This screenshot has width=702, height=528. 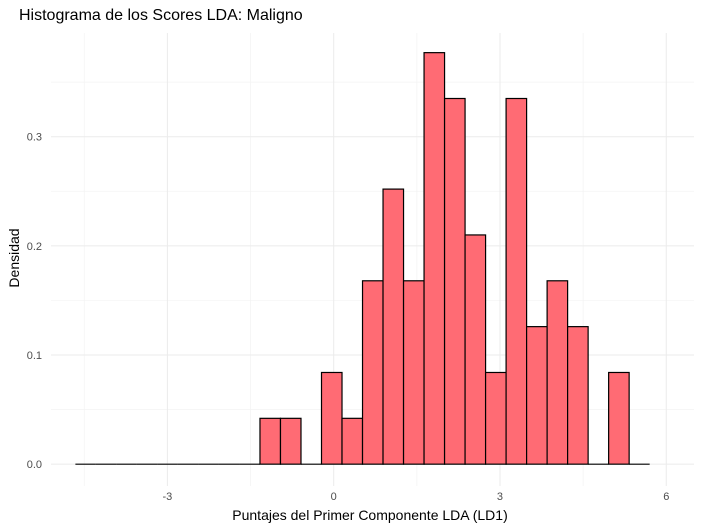 I want to click on y-tick-label: 0.2, so click(x=34, y=247).